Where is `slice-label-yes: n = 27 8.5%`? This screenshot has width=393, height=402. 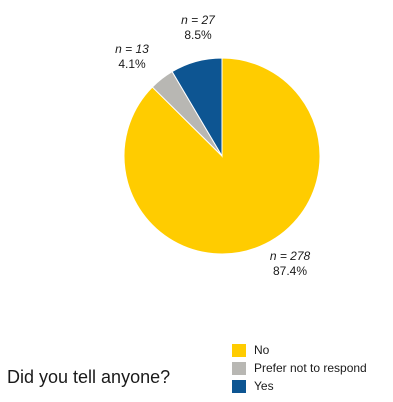 slice-label-yes: n = 27 8.5% is located at coordinates (198, 28).